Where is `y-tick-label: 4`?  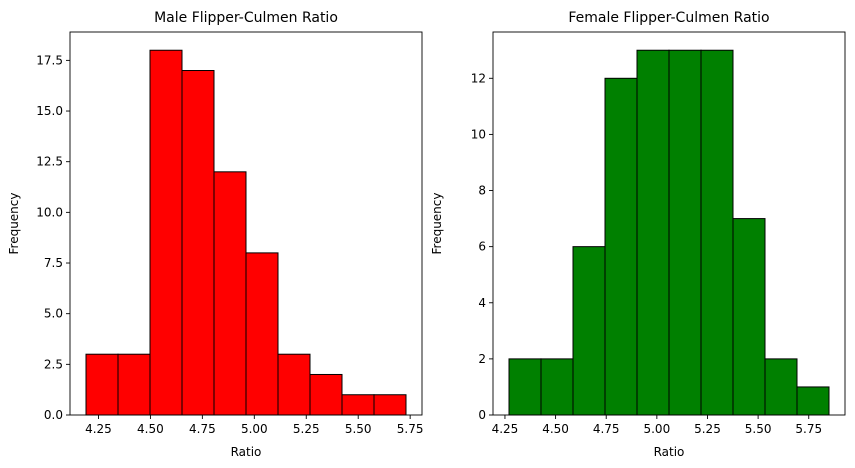
y-tick-label: 4 is located at coordinates (482, 303).